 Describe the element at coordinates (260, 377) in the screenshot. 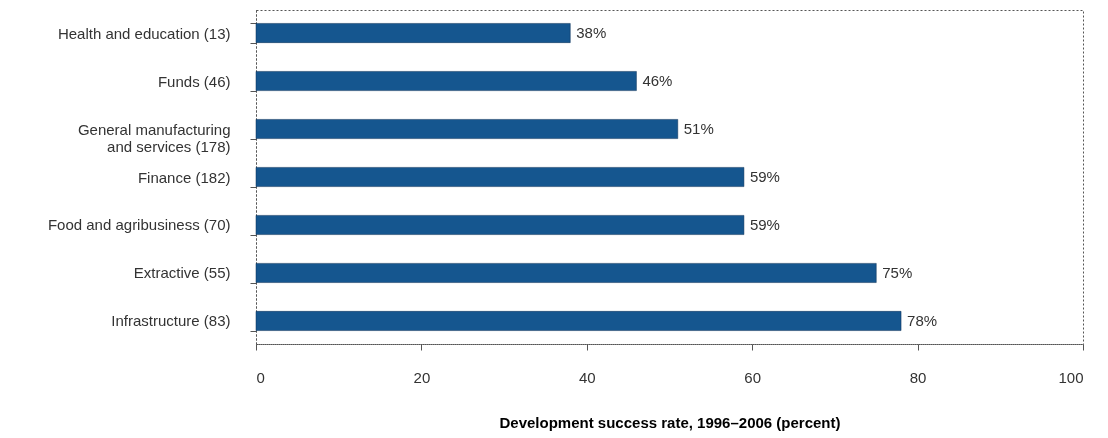

I see `x-tick-label: 0` at that location.